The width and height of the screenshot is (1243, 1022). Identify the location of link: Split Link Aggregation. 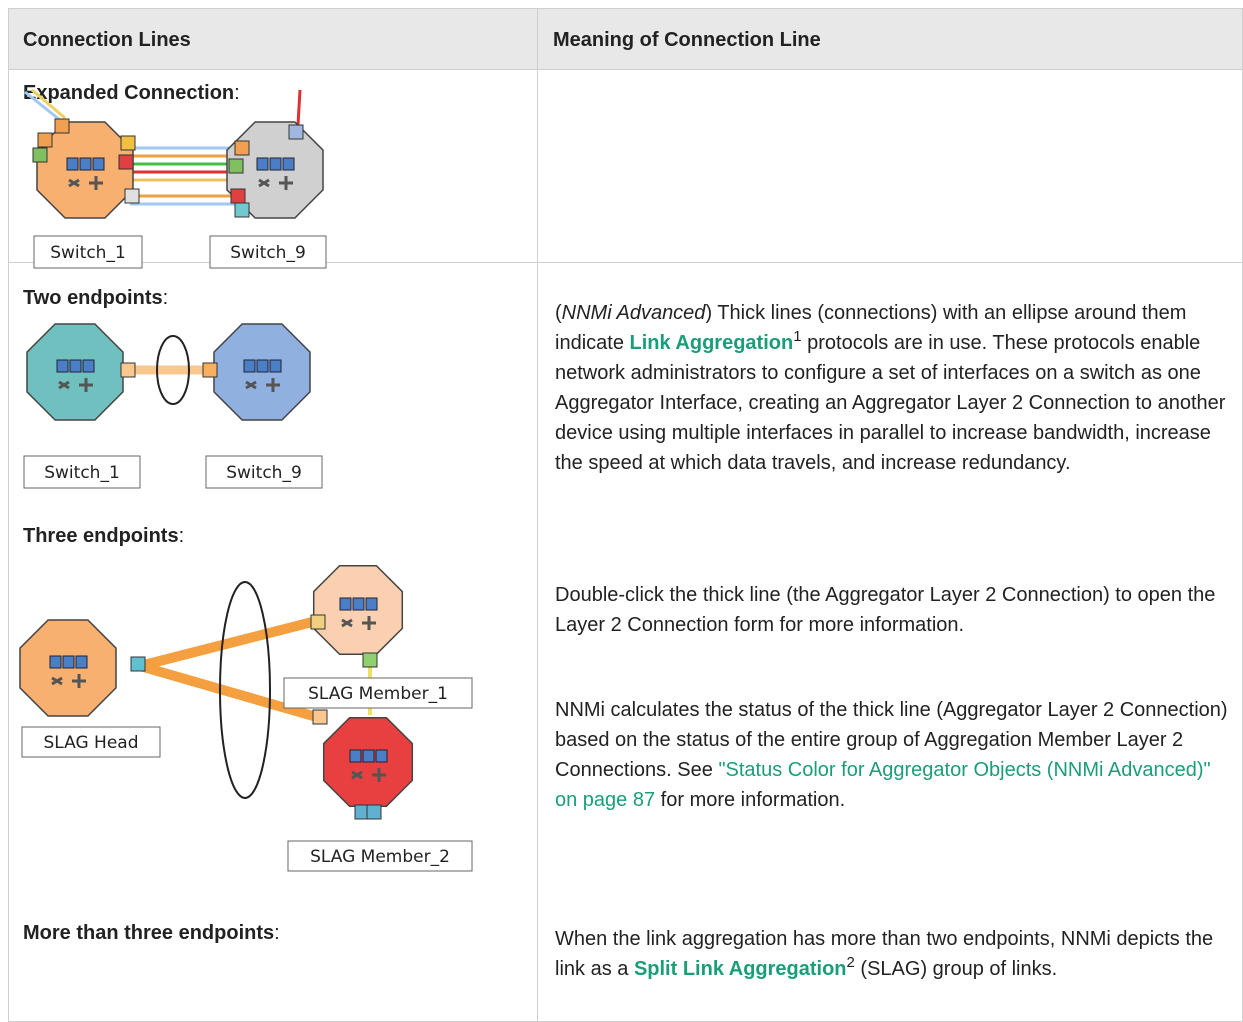
(740, 969).